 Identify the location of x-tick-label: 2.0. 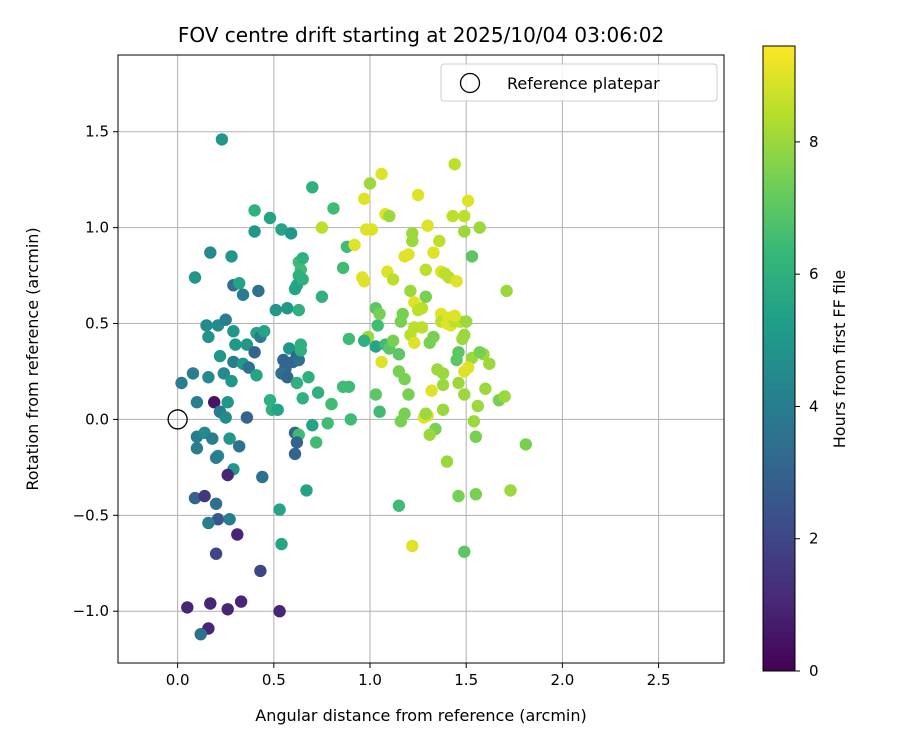
(562, 680).